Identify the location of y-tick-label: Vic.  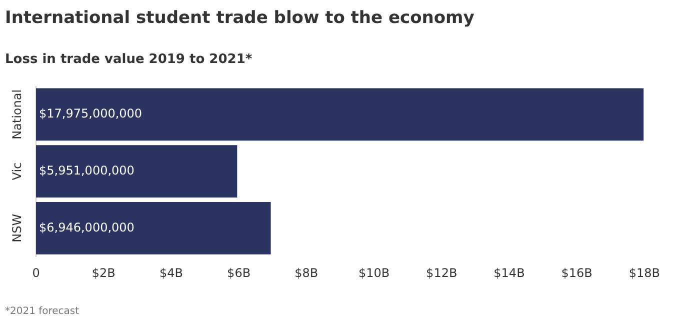
(17, 171).